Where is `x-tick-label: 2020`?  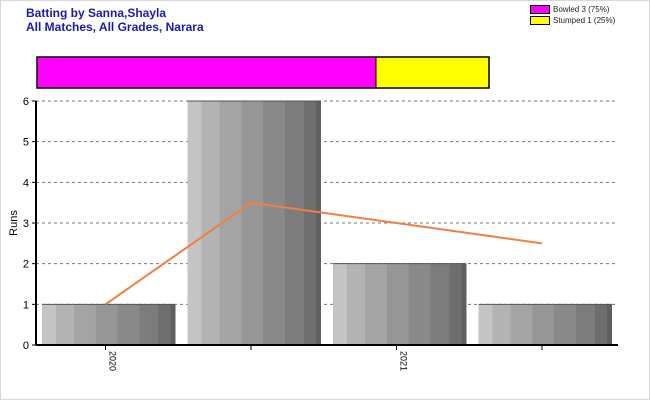
x-tick-label: 2020 is located at coordinates (113, 361).